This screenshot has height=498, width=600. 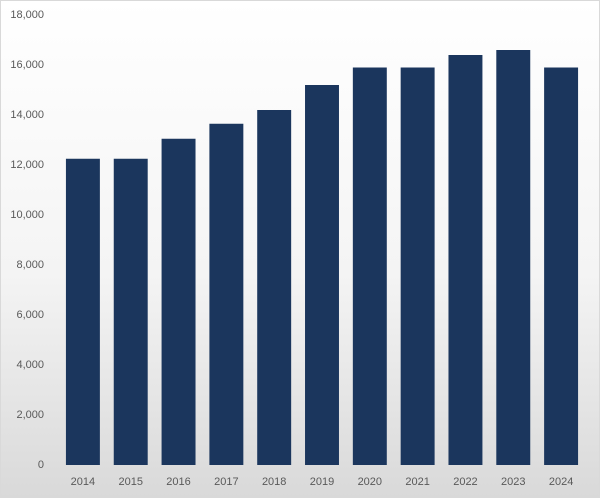 I want to click on y-tick-label: 18,000, so click(x=27, y=15).